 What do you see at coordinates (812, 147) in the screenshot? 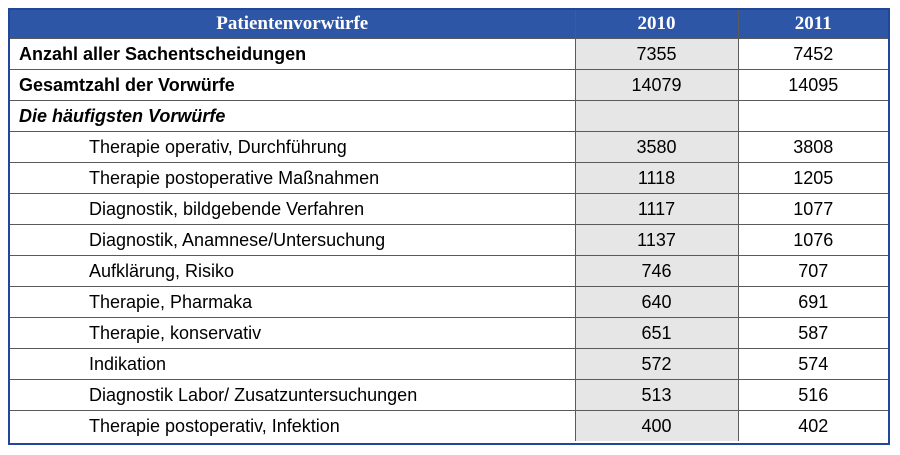
I see `value-2011: 3808` at bounding box center [812, 147].